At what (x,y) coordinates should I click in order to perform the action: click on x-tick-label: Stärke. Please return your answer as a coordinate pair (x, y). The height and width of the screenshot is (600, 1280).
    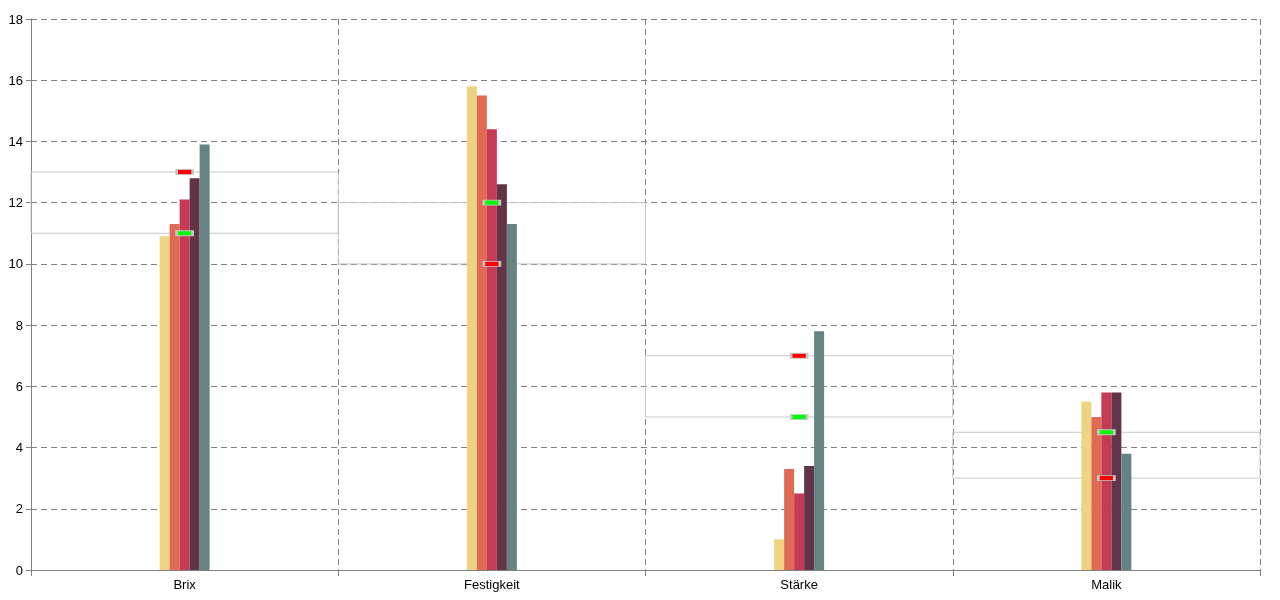
    Looking at the image, I should click on (799, 584).